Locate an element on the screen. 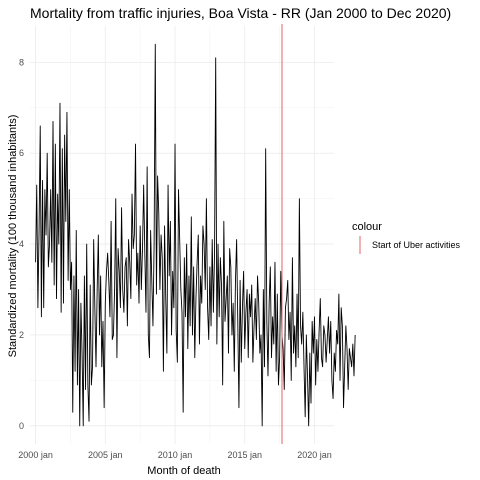 The width and height of the screenshot is (480, 480). x-tick-label: 2005 jan is located at coordinates (105, 455).